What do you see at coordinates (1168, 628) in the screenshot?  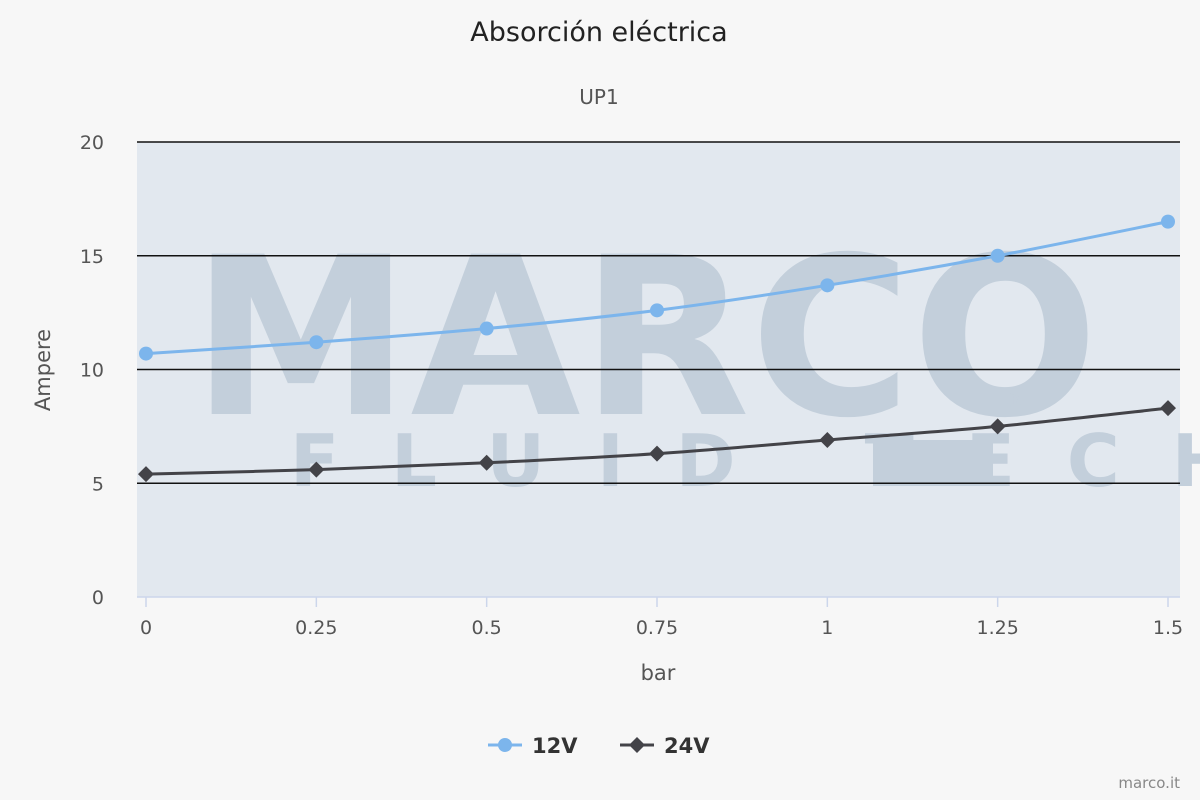 I see `x-tick-label: 1.5` at bounding box center [1168, 628].